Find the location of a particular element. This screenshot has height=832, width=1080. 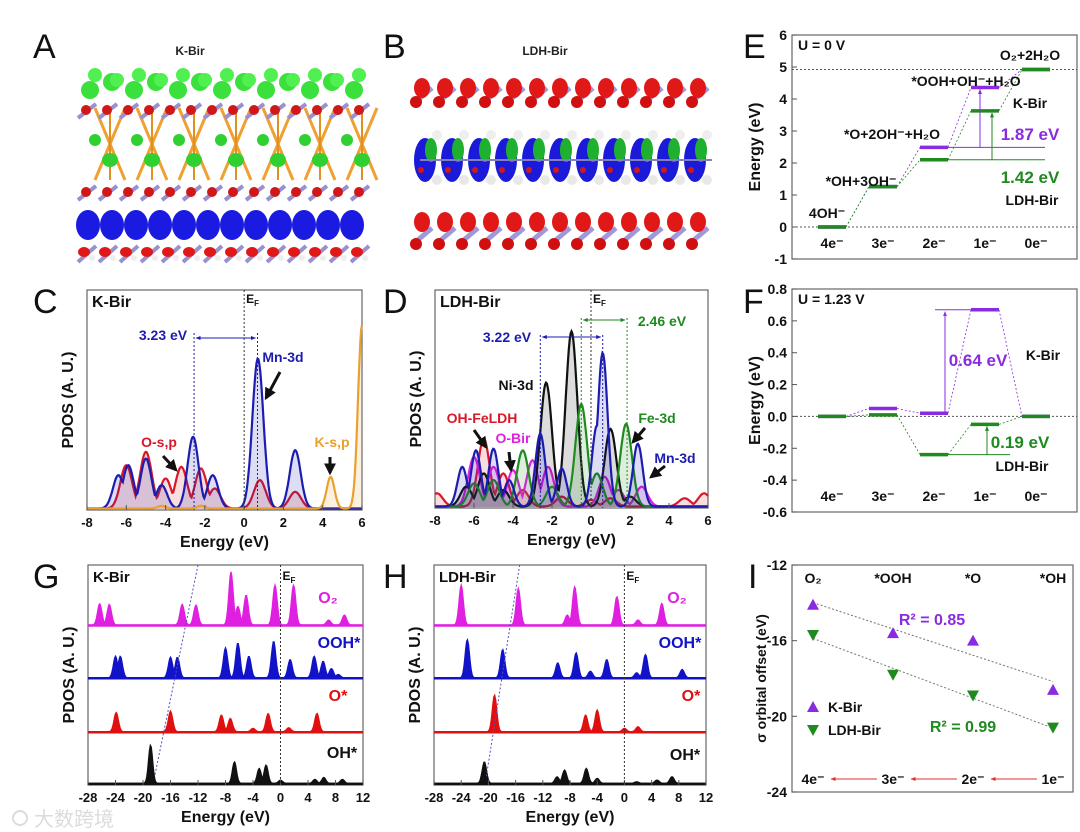

y-tick-label: -24 is located at coordinates (777, 792).